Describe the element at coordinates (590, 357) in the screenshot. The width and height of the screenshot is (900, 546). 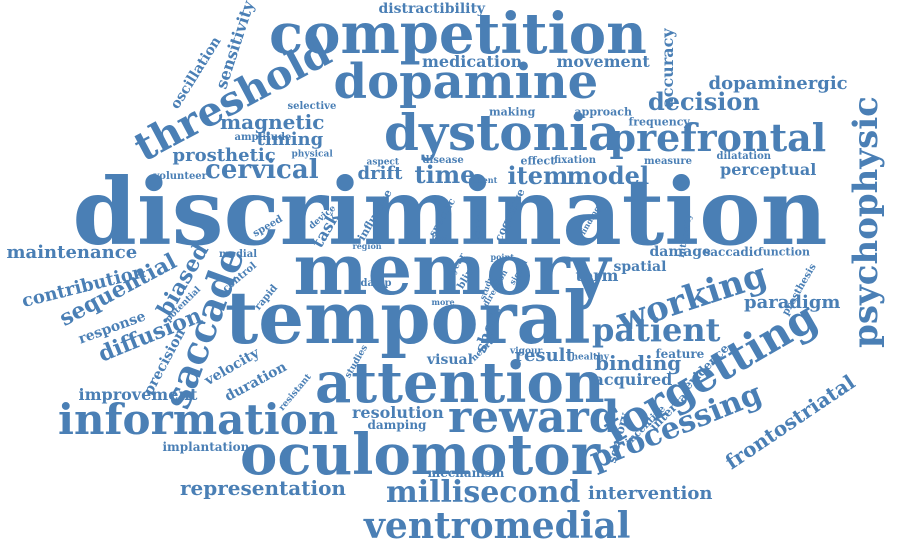
I see `word-healthy: healthy` at that location.